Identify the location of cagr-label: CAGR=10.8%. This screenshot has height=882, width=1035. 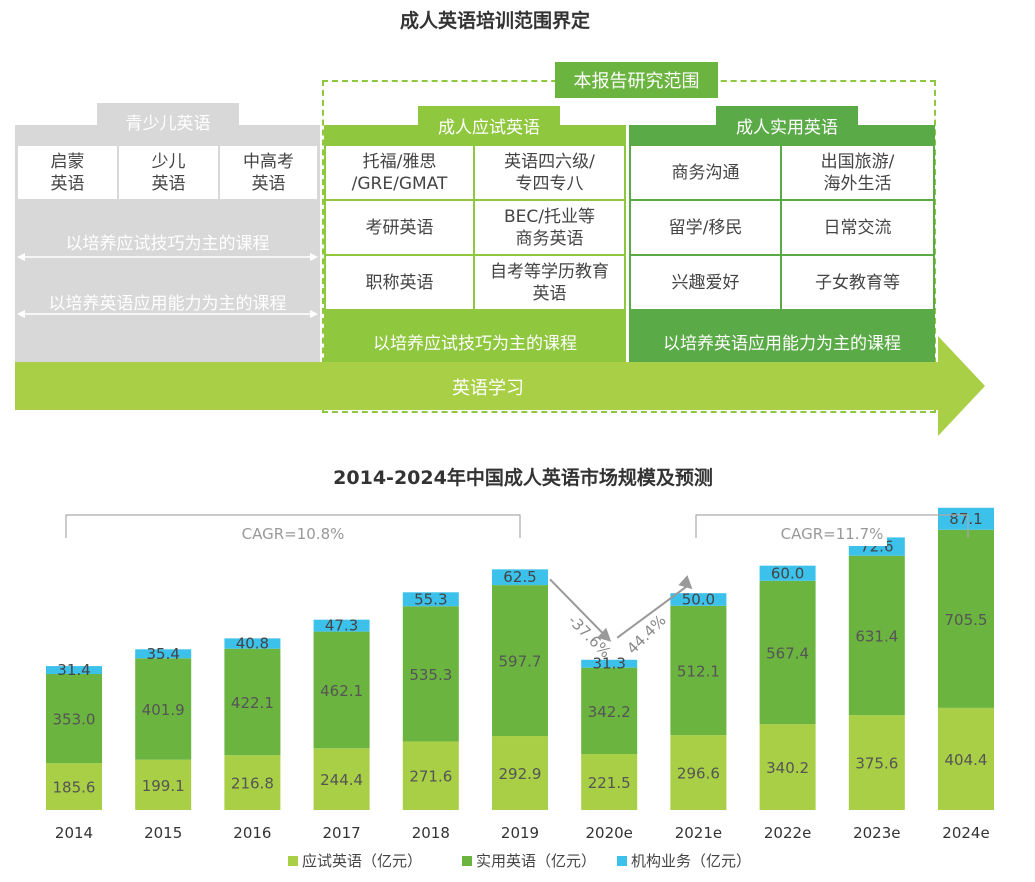
(293, 534).